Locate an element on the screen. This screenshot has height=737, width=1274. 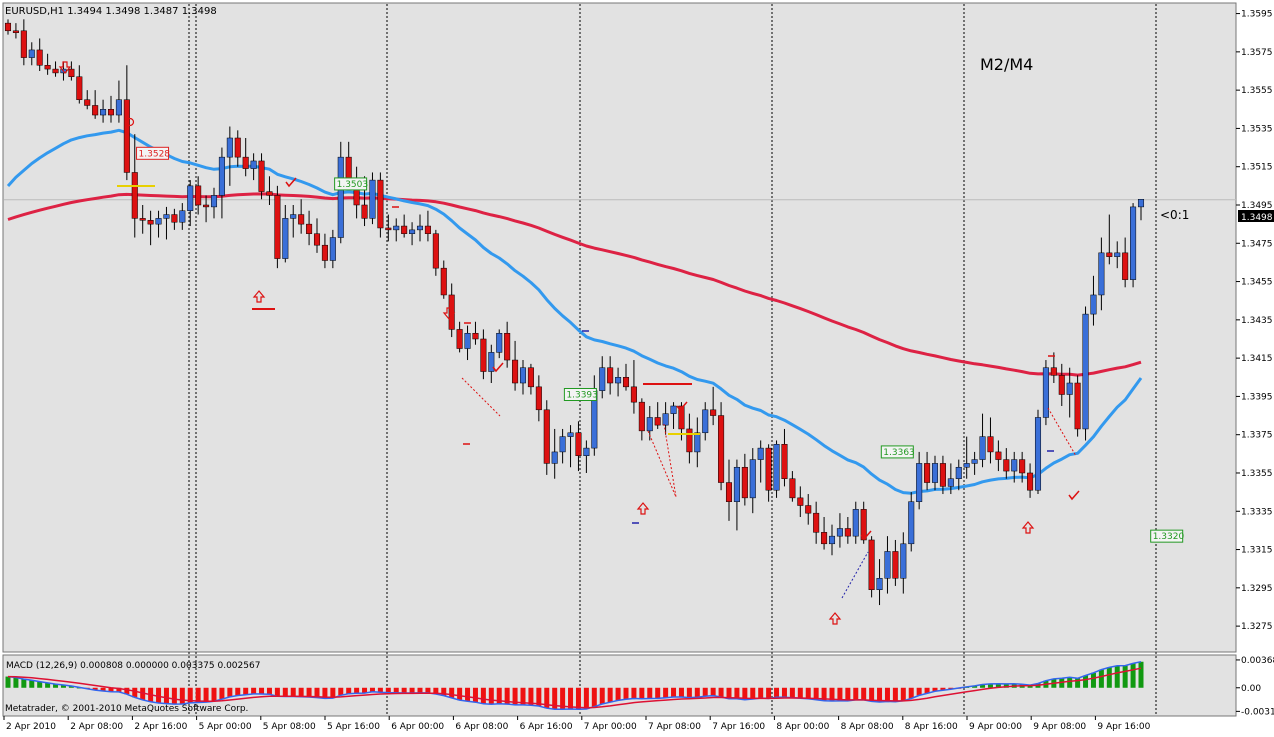
macd-tick-label: 0.00 is located at coordinates (1251, 689).